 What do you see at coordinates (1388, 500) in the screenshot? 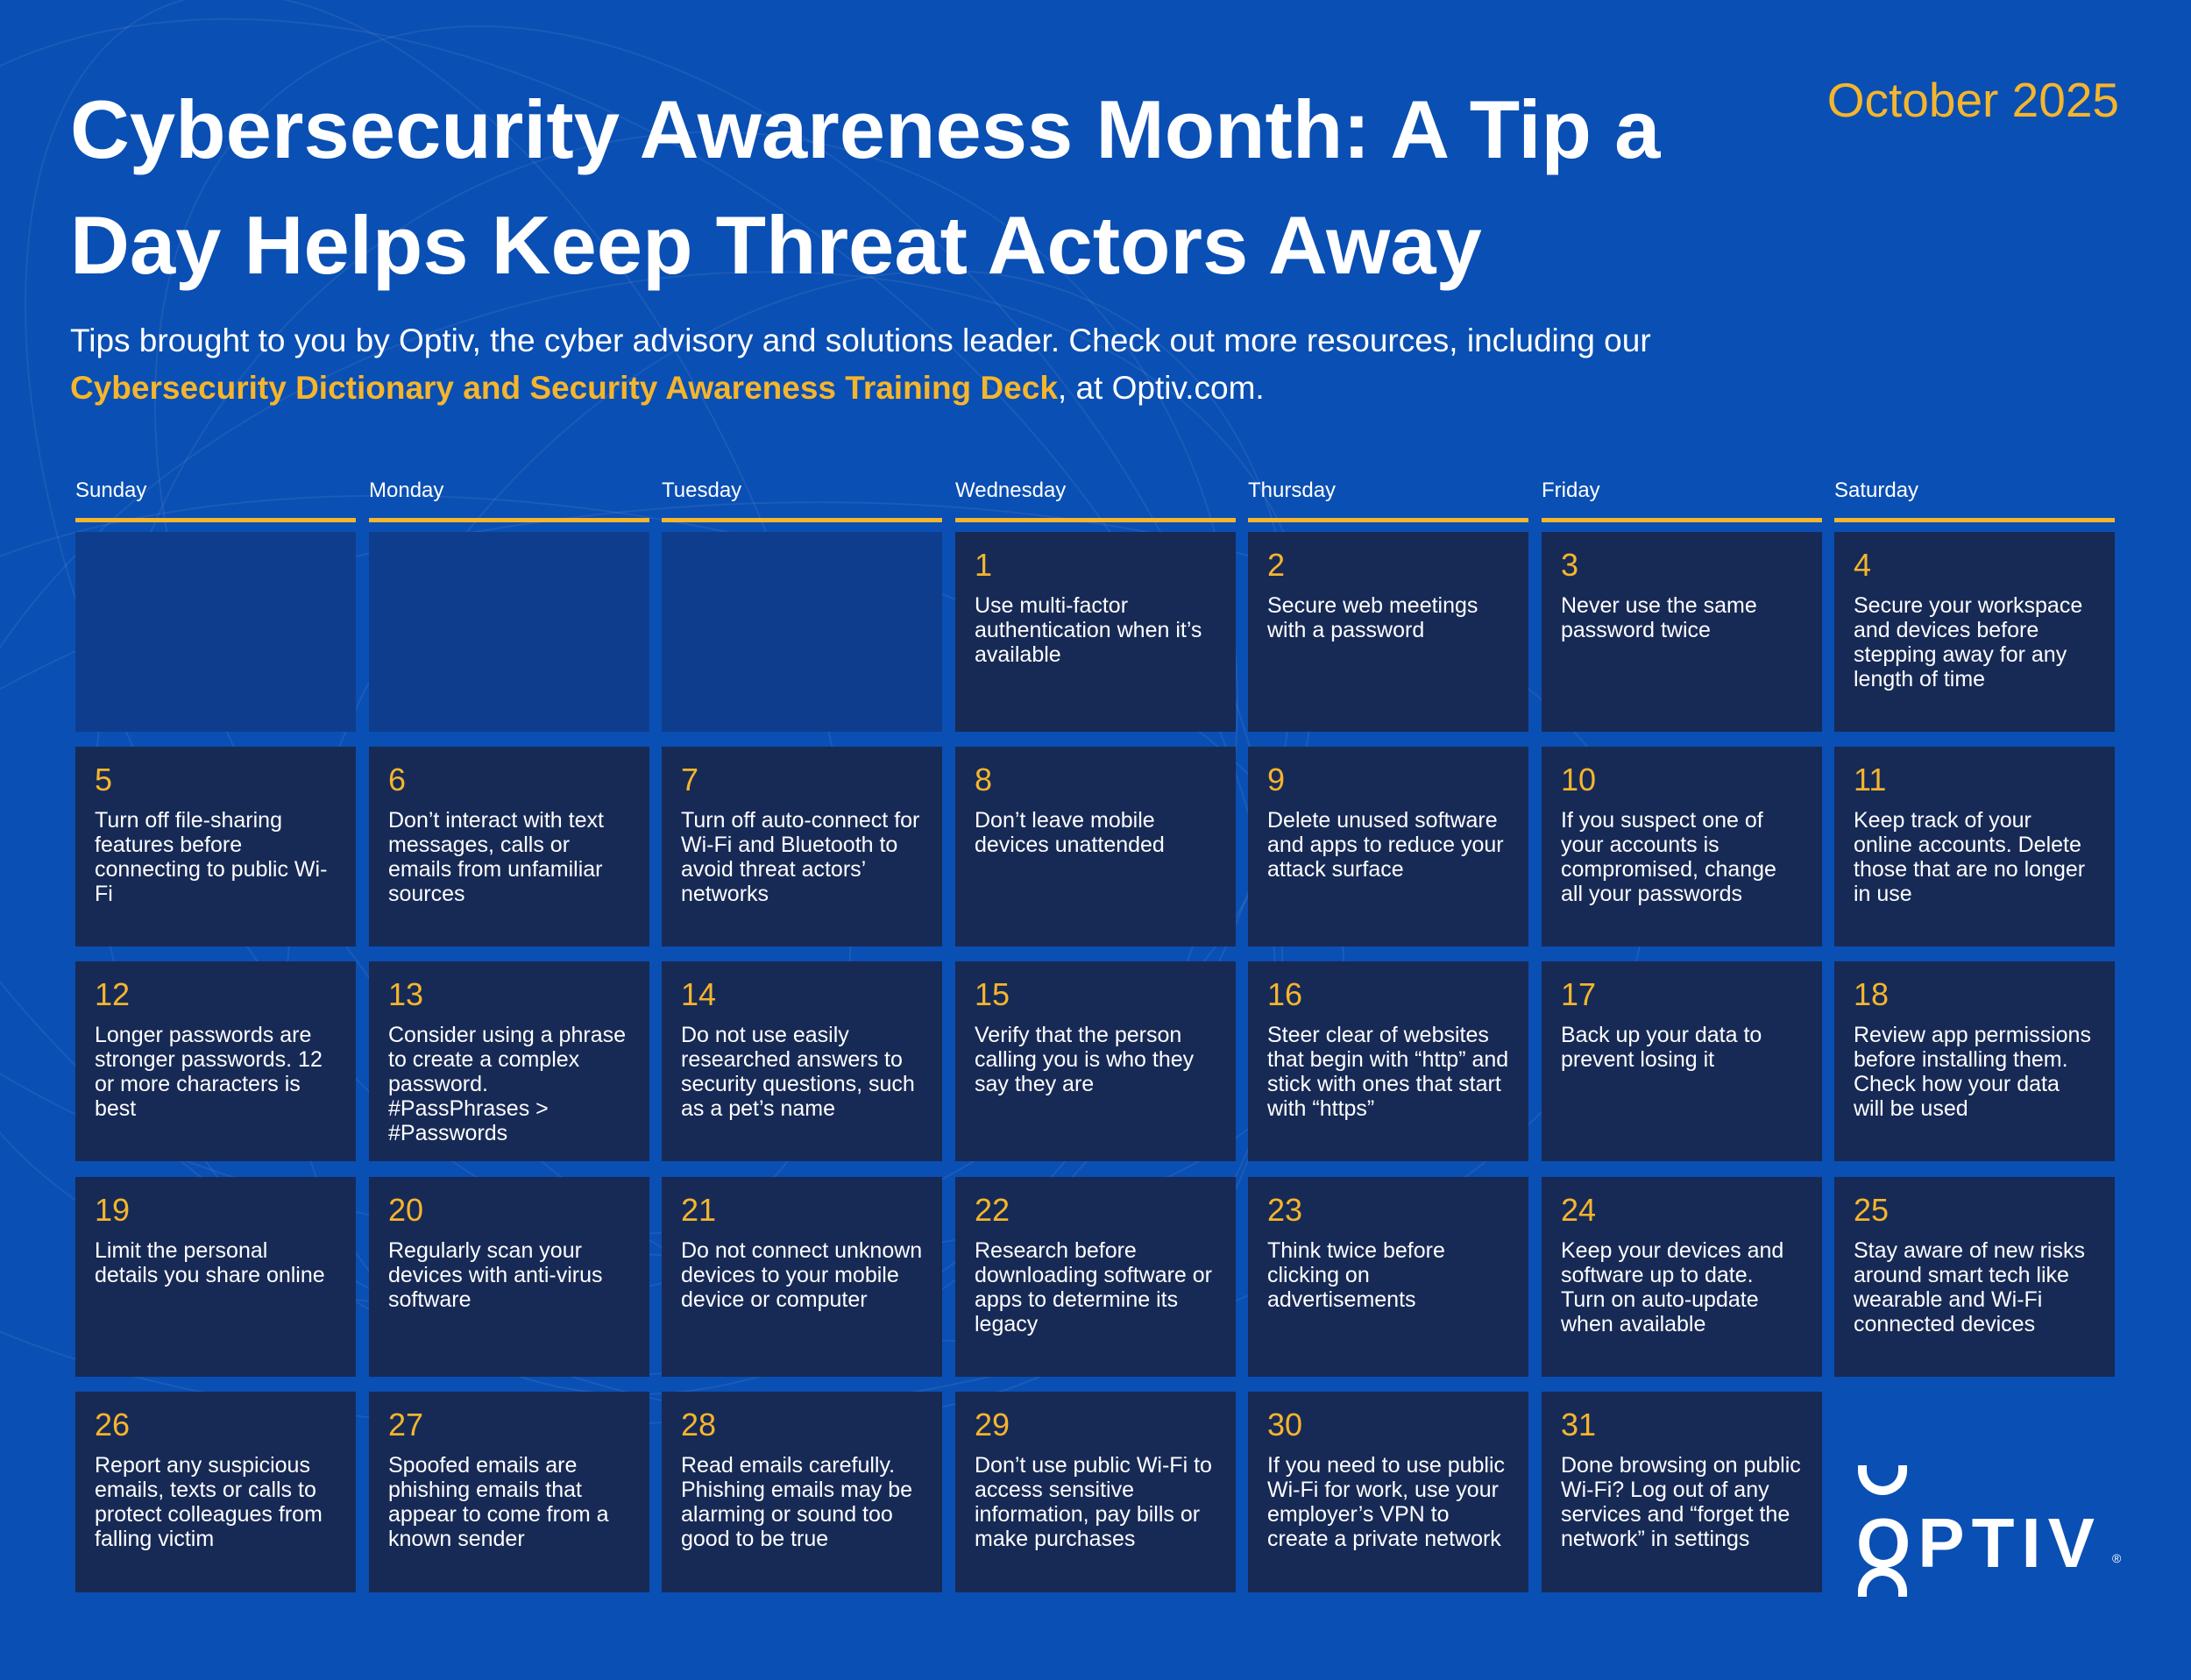
I see `weekday-thursday: Thursday` at bounding box center [1388, 500].